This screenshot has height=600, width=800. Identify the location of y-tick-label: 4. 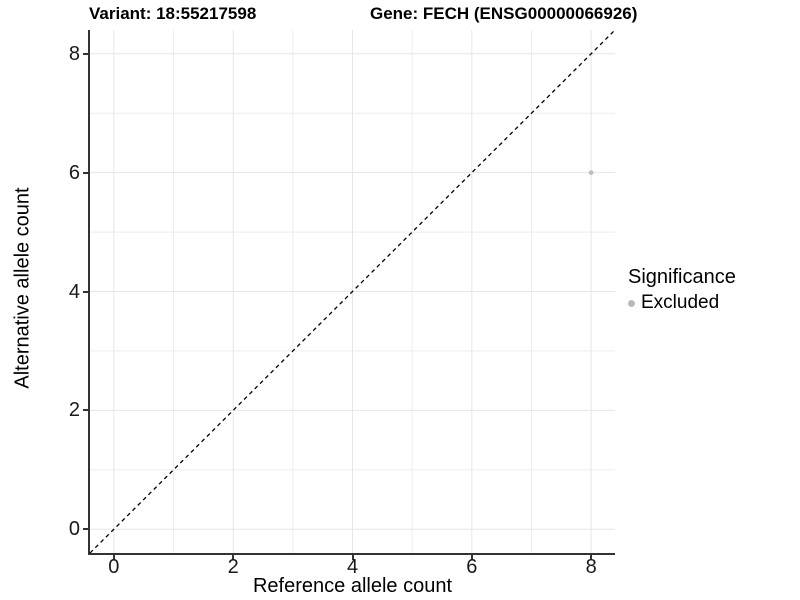
(74, 291).